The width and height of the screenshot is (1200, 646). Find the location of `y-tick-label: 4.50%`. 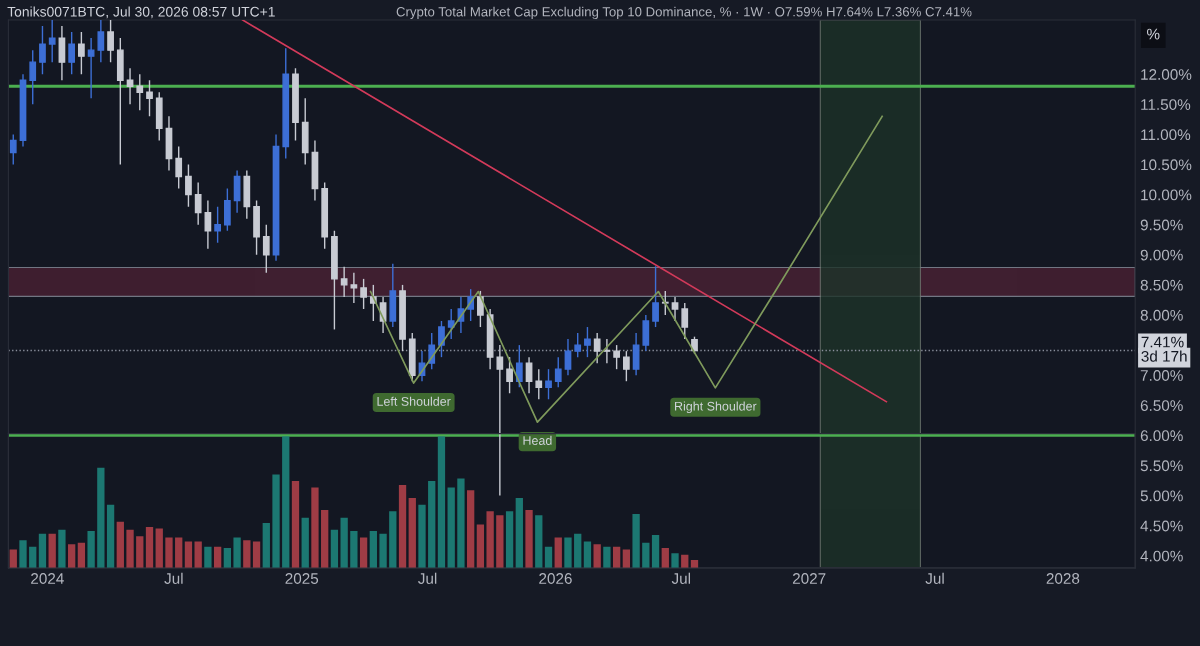

y-tick-label: 4.50% is located at coordinates (1161, 526).